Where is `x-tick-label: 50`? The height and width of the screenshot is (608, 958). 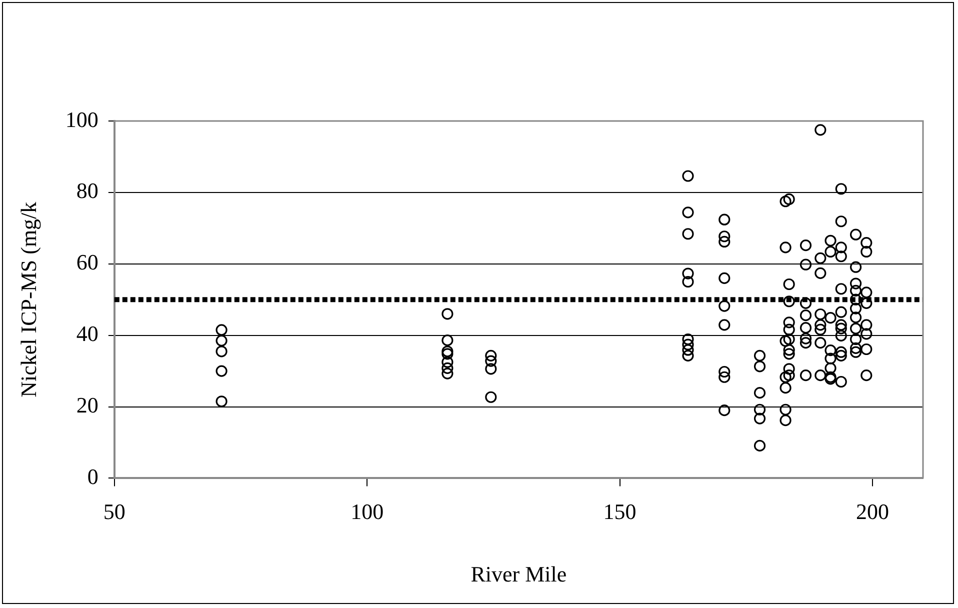 x-tick-label: 50 is located at coordinates (114, 511).